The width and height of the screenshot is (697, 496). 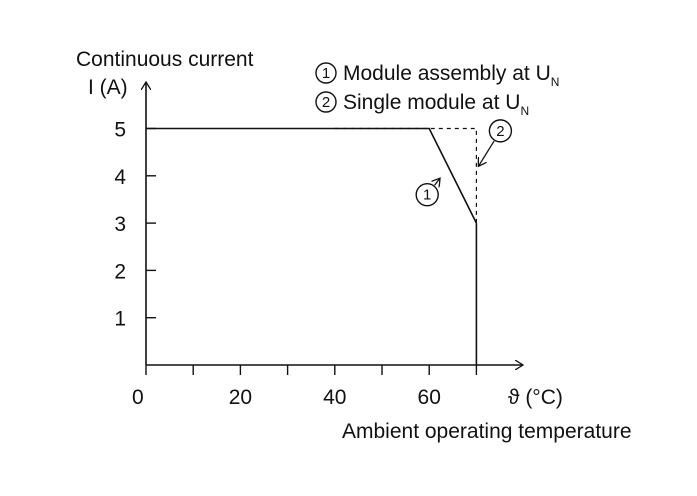 I want to click on legend-marker-number-1: 1, so click(x=326, y=73).